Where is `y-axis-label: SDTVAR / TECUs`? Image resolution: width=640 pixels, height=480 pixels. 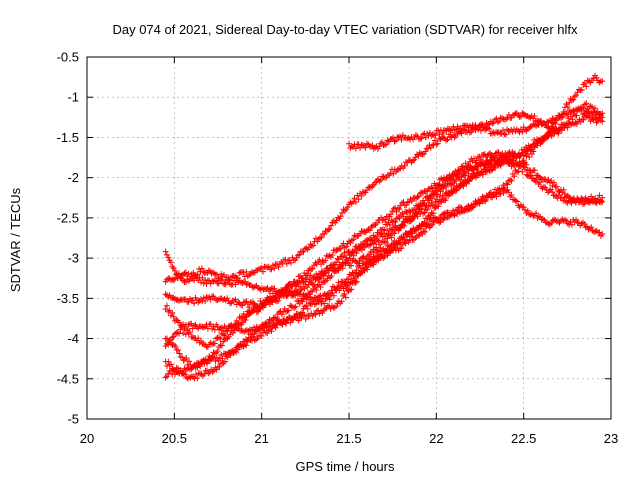 y-axis-label: SDTVAR / TECUs is located at coordinates (15, 239).